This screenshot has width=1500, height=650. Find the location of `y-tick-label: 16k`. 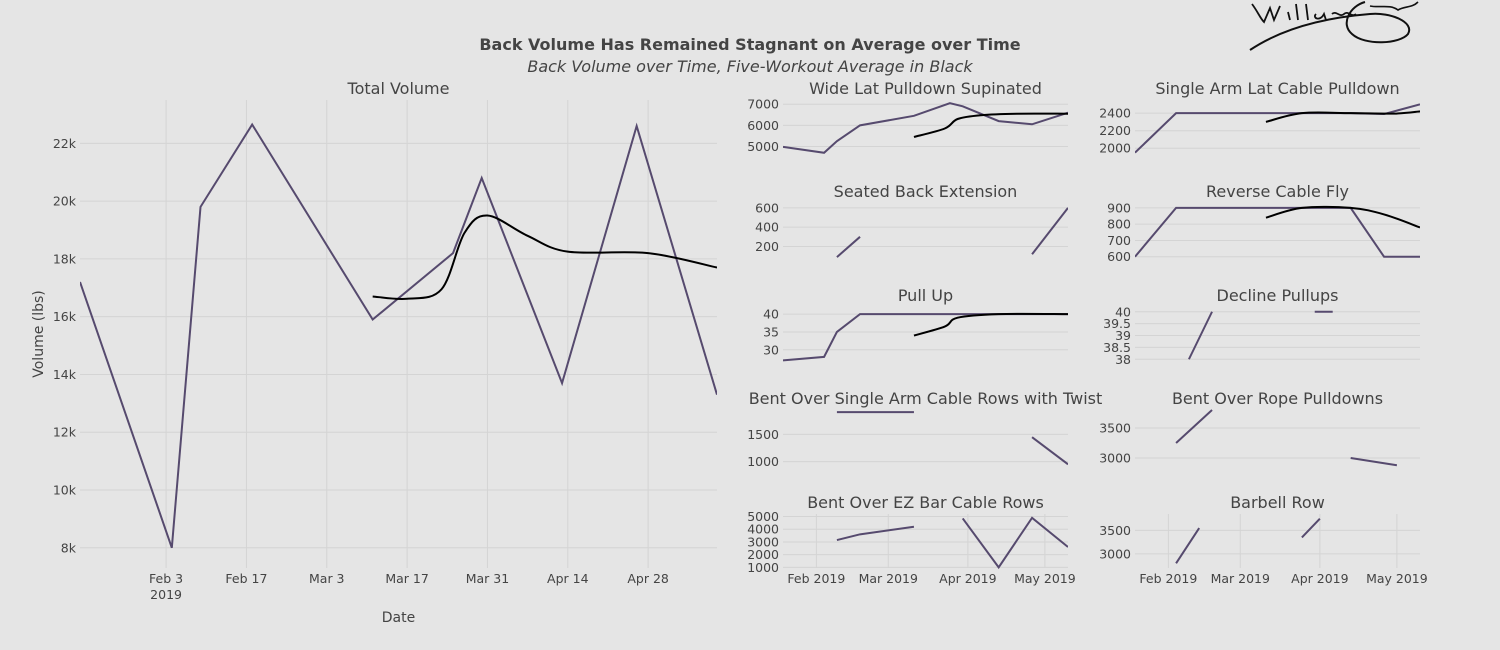

y-tick-label: 16k is located at coordinates (65, 316).